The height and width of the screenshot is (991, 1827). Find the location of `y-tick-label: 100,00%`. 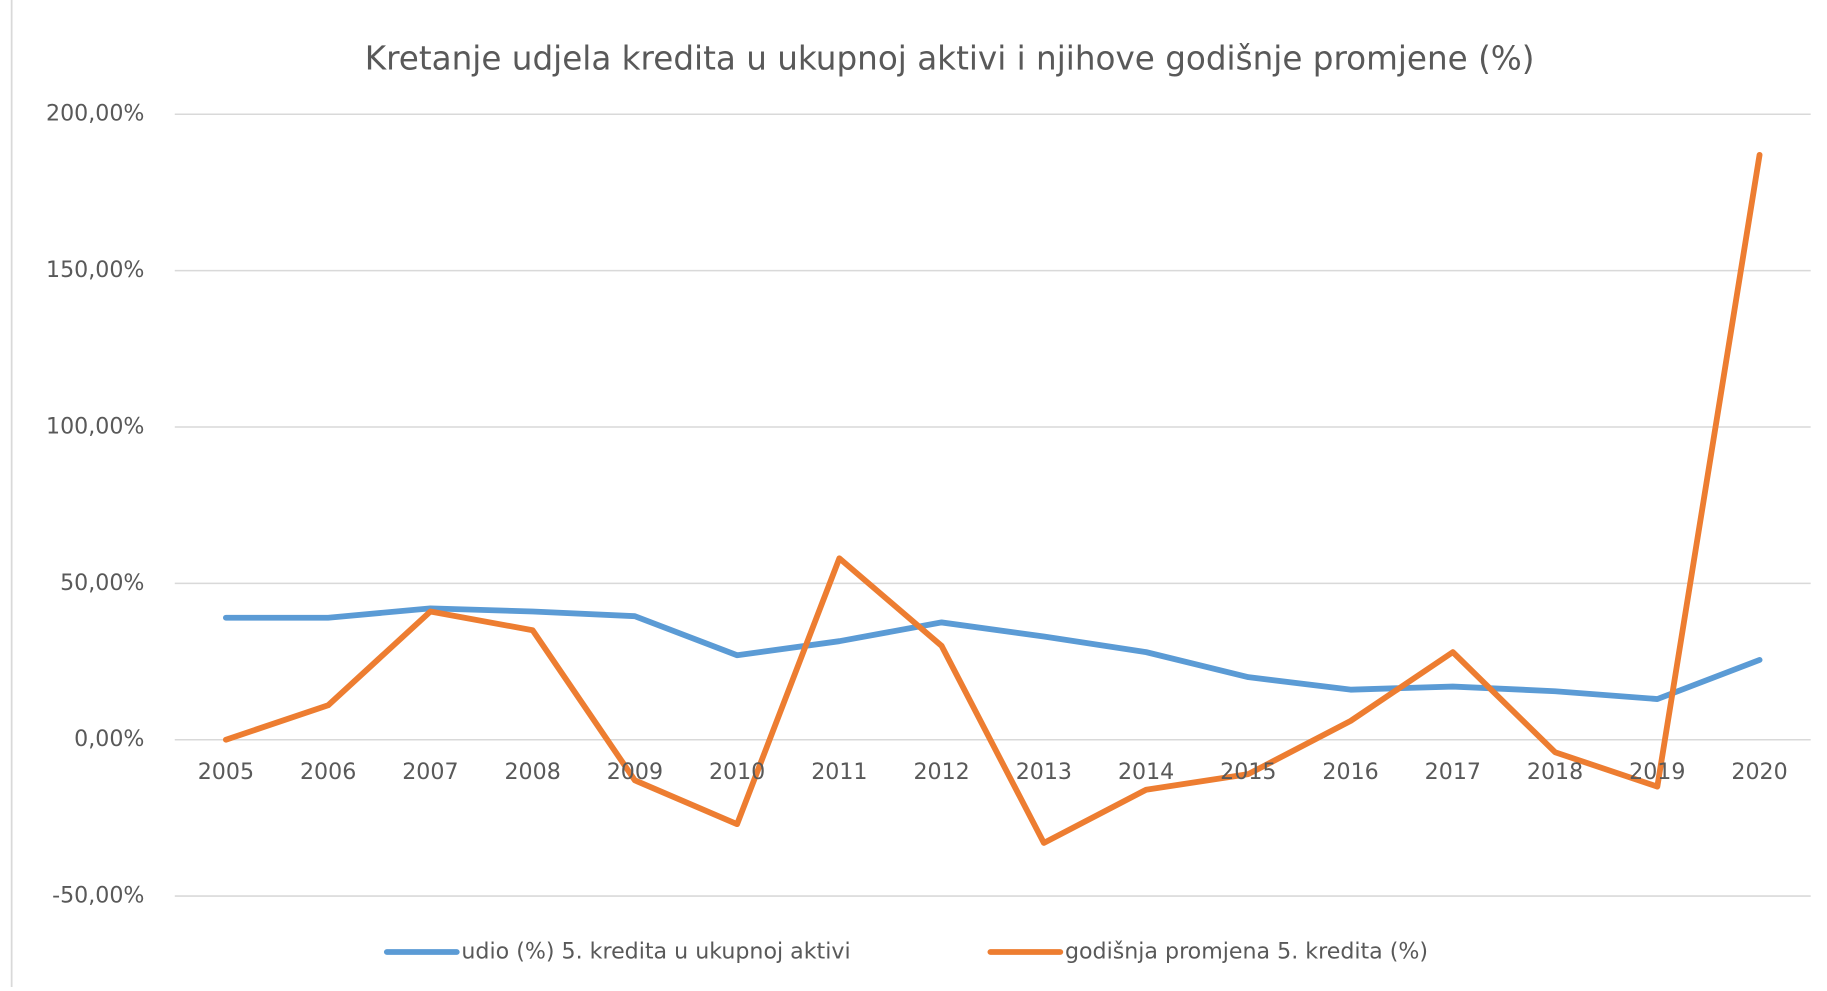

y-tick-label: 100,00% is located at coordinates (95, 426).